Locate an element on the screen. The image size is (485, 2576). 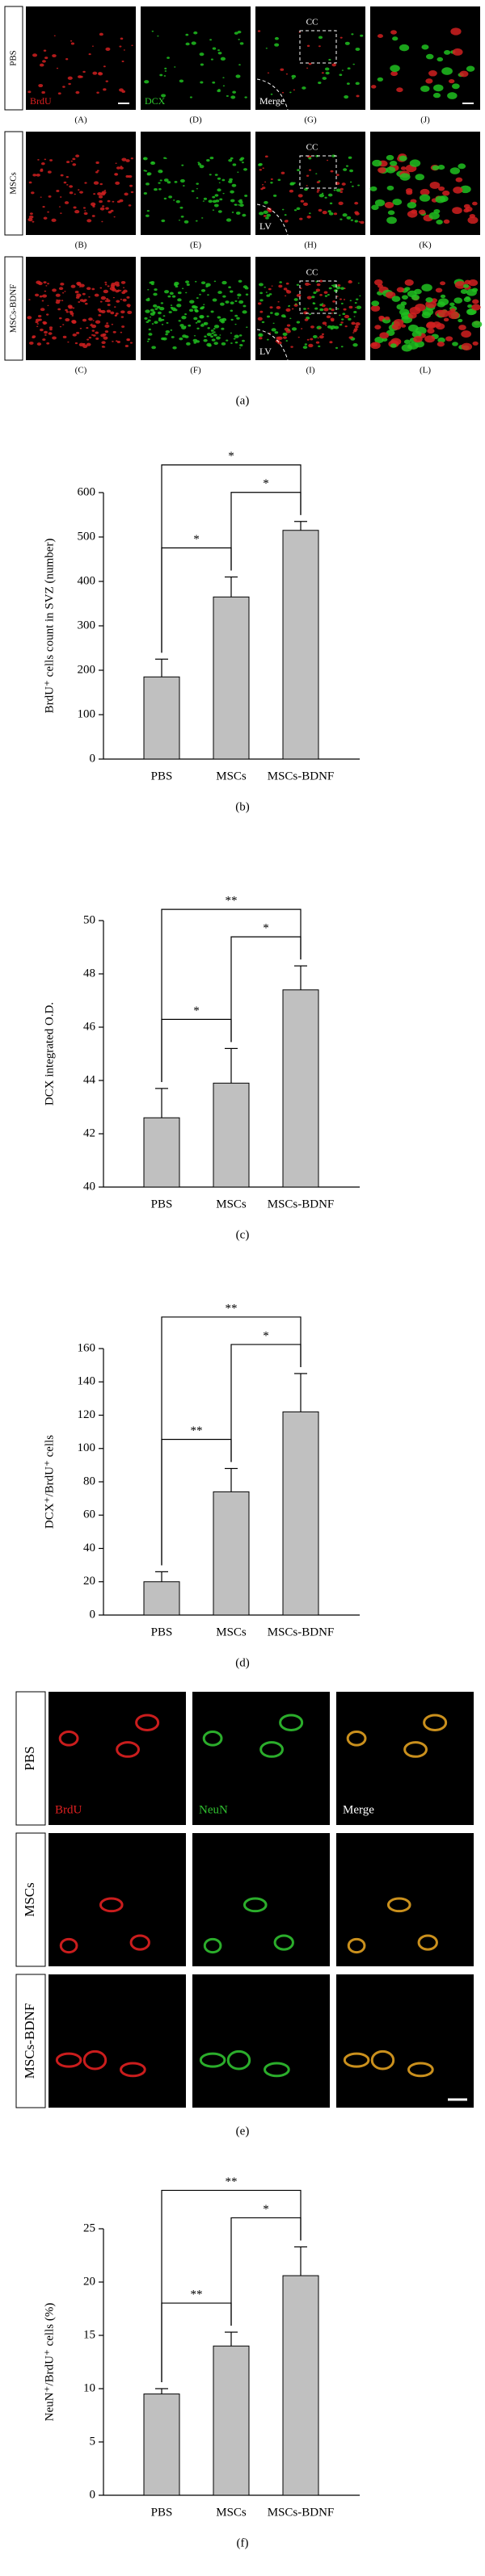
panel-sublabel: (A) is located at coordinates (80, 120).